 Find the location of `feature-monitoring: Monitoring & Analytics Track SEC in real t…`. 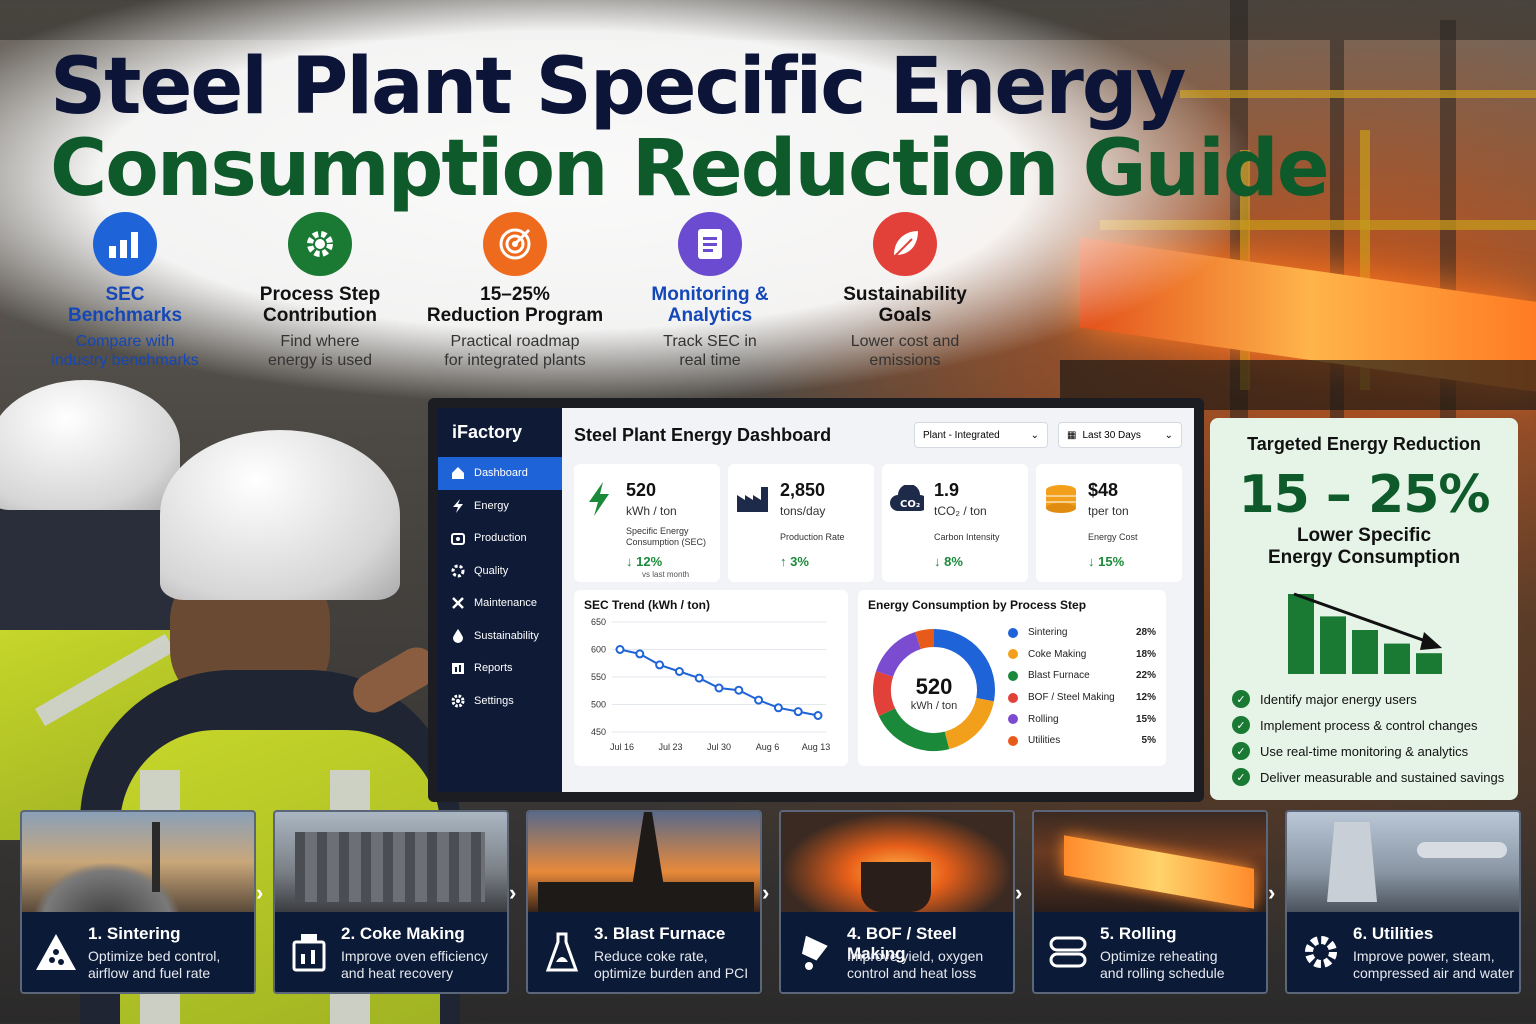

feature-monitoring: Monitoring & Analytics Track SEC in real t… is located at coordinates (710, 291).